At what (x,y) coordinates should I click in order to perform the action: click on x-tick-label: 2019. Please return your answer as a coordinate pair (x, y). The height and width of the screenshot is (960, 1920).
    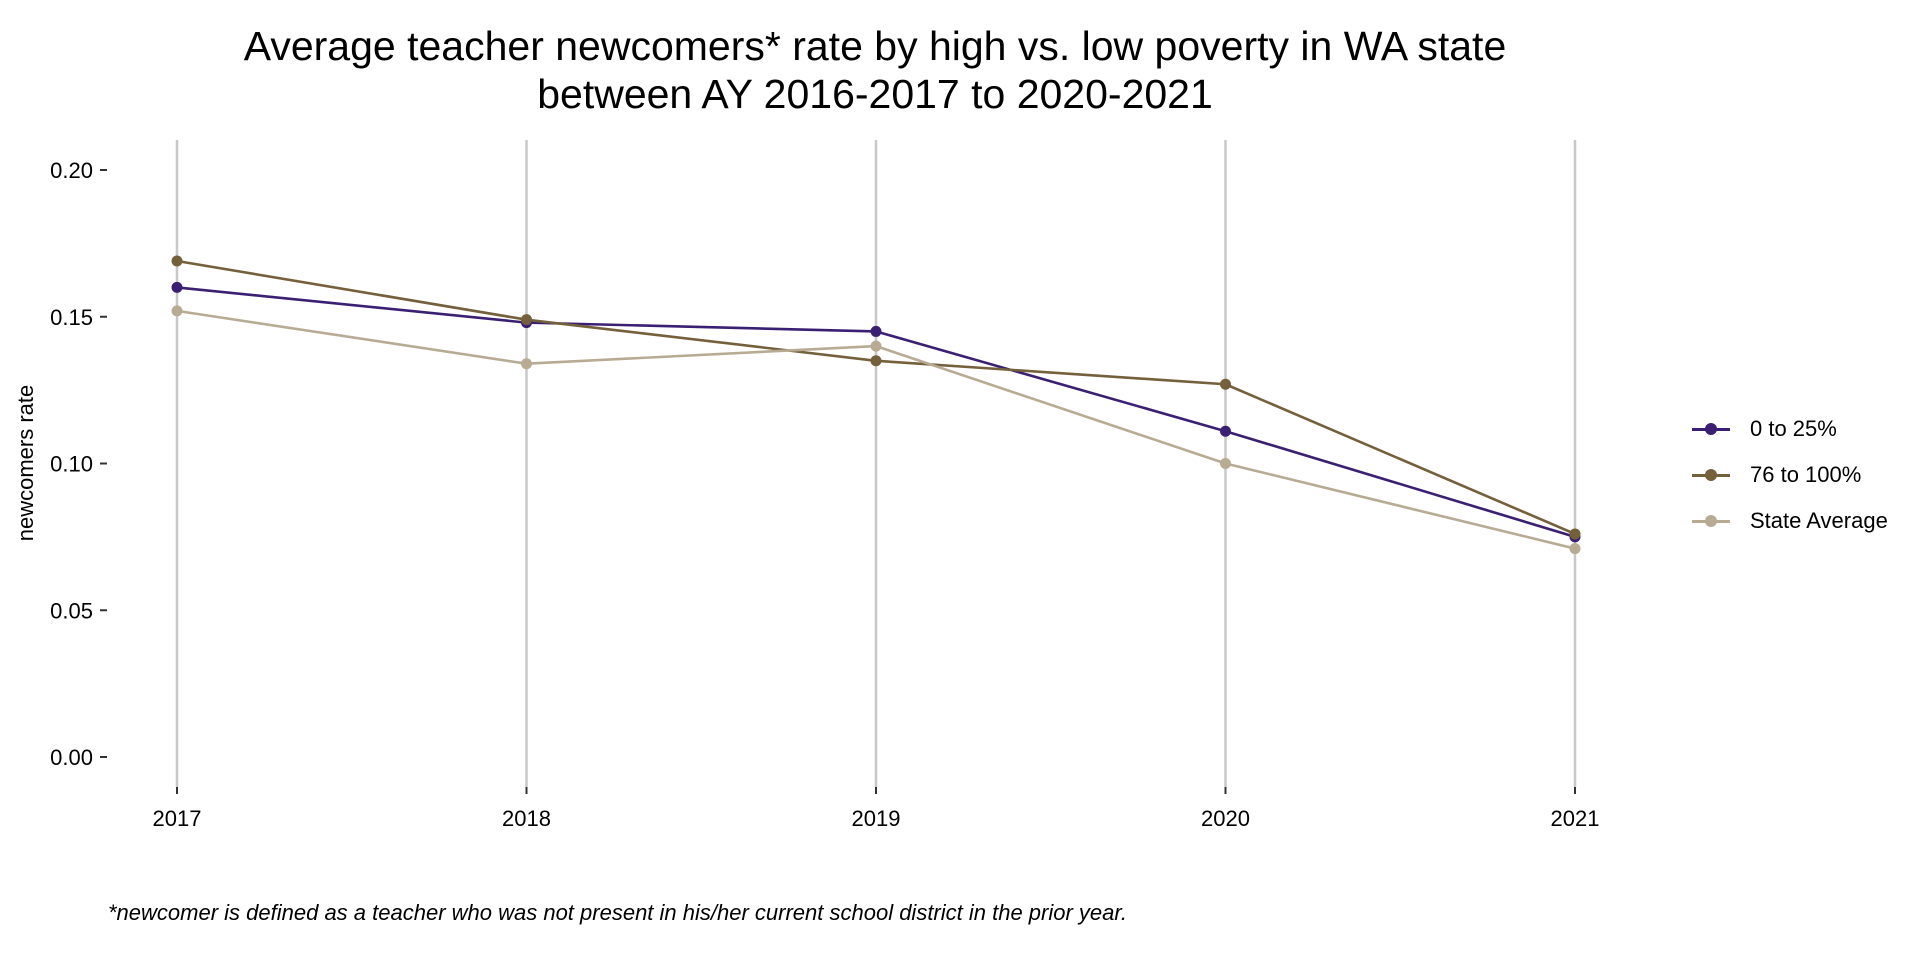
    Looking at the image, I should click on (876, 818).